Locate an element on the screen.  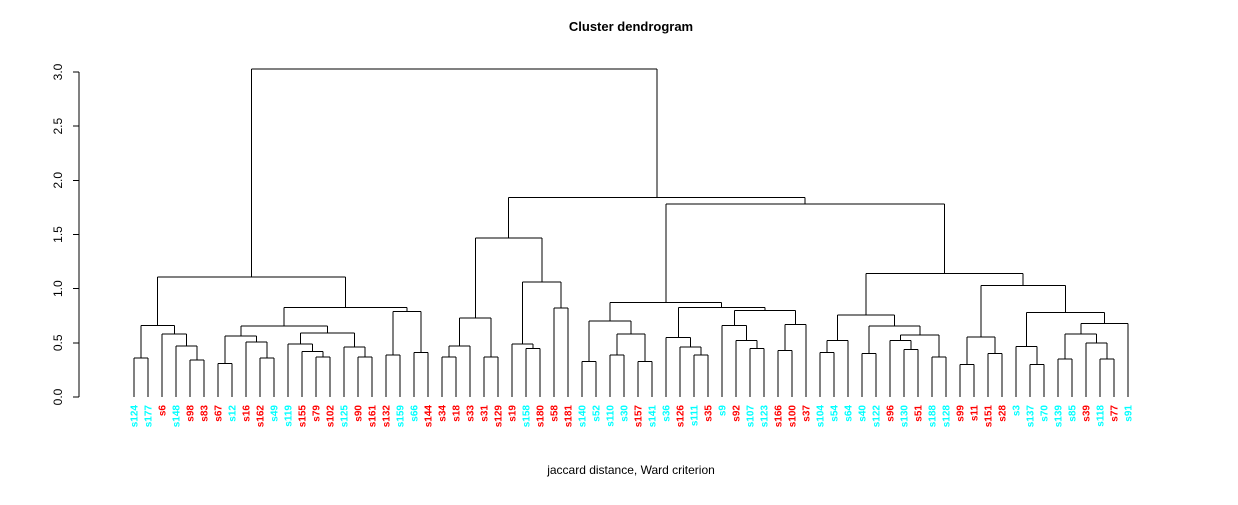
leaf-label-s64: s64 is located at coordinates (849, 413).